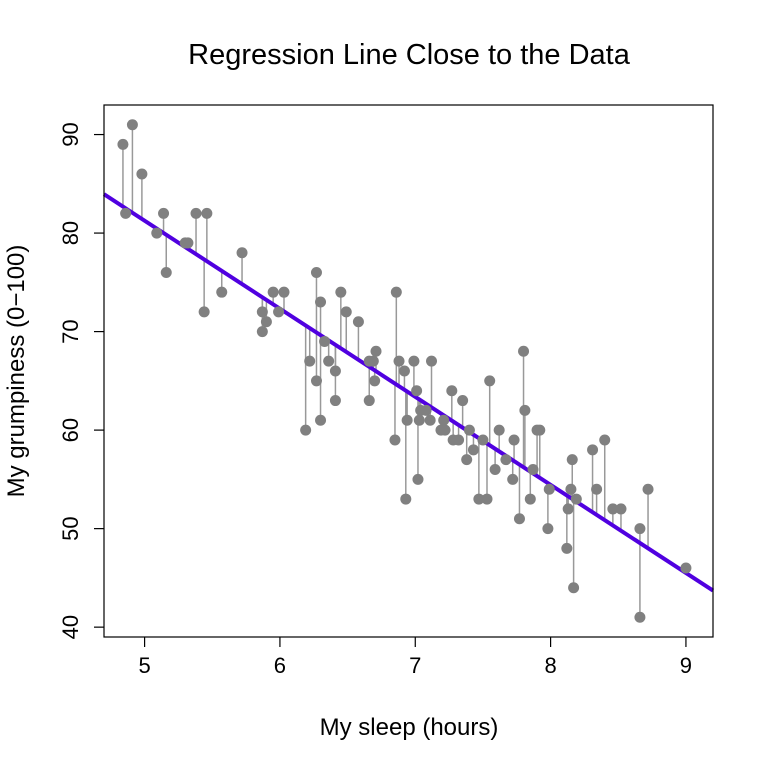 The image size is (768, 773). Describe the element at coordinates (70, 528) in the screenshot. I see `y-tick-label: 50` at that location.